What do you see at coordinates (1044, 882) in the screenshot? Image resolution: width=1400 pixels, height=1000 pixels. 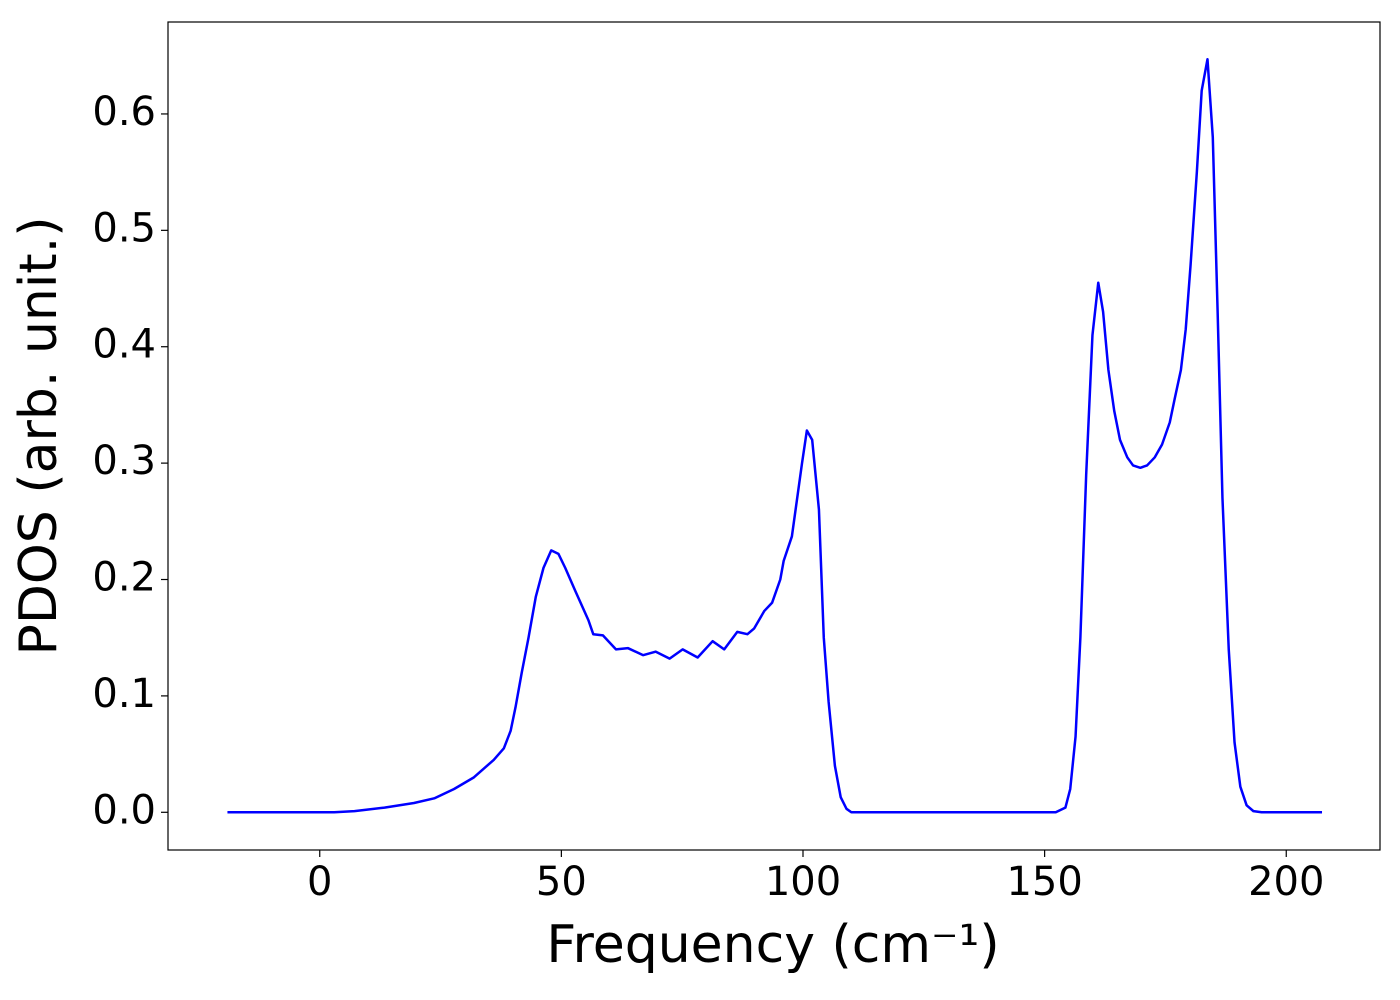 I see `x-tick-label: 150` at bounding box center [1044, 882].